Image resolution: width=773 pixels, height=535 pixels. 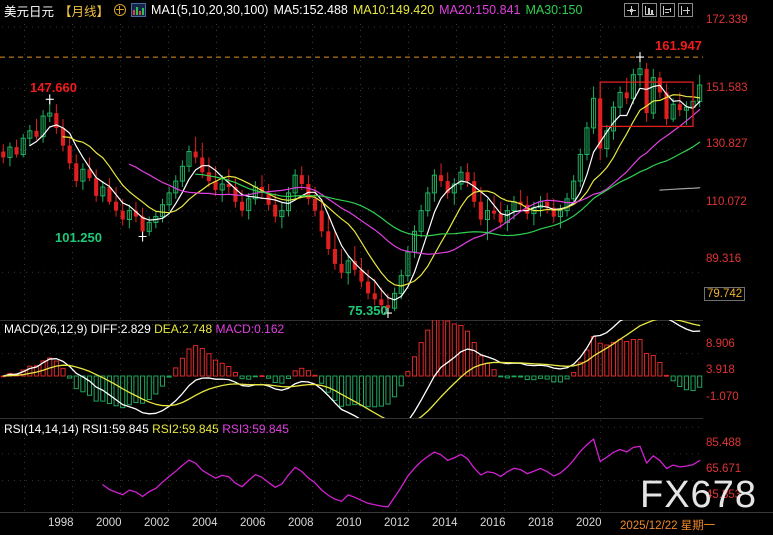 What do you see at coordinates (667, 10) in the screenshot?
I see `zoom-tool-icon` at bounding box center [667, 10].